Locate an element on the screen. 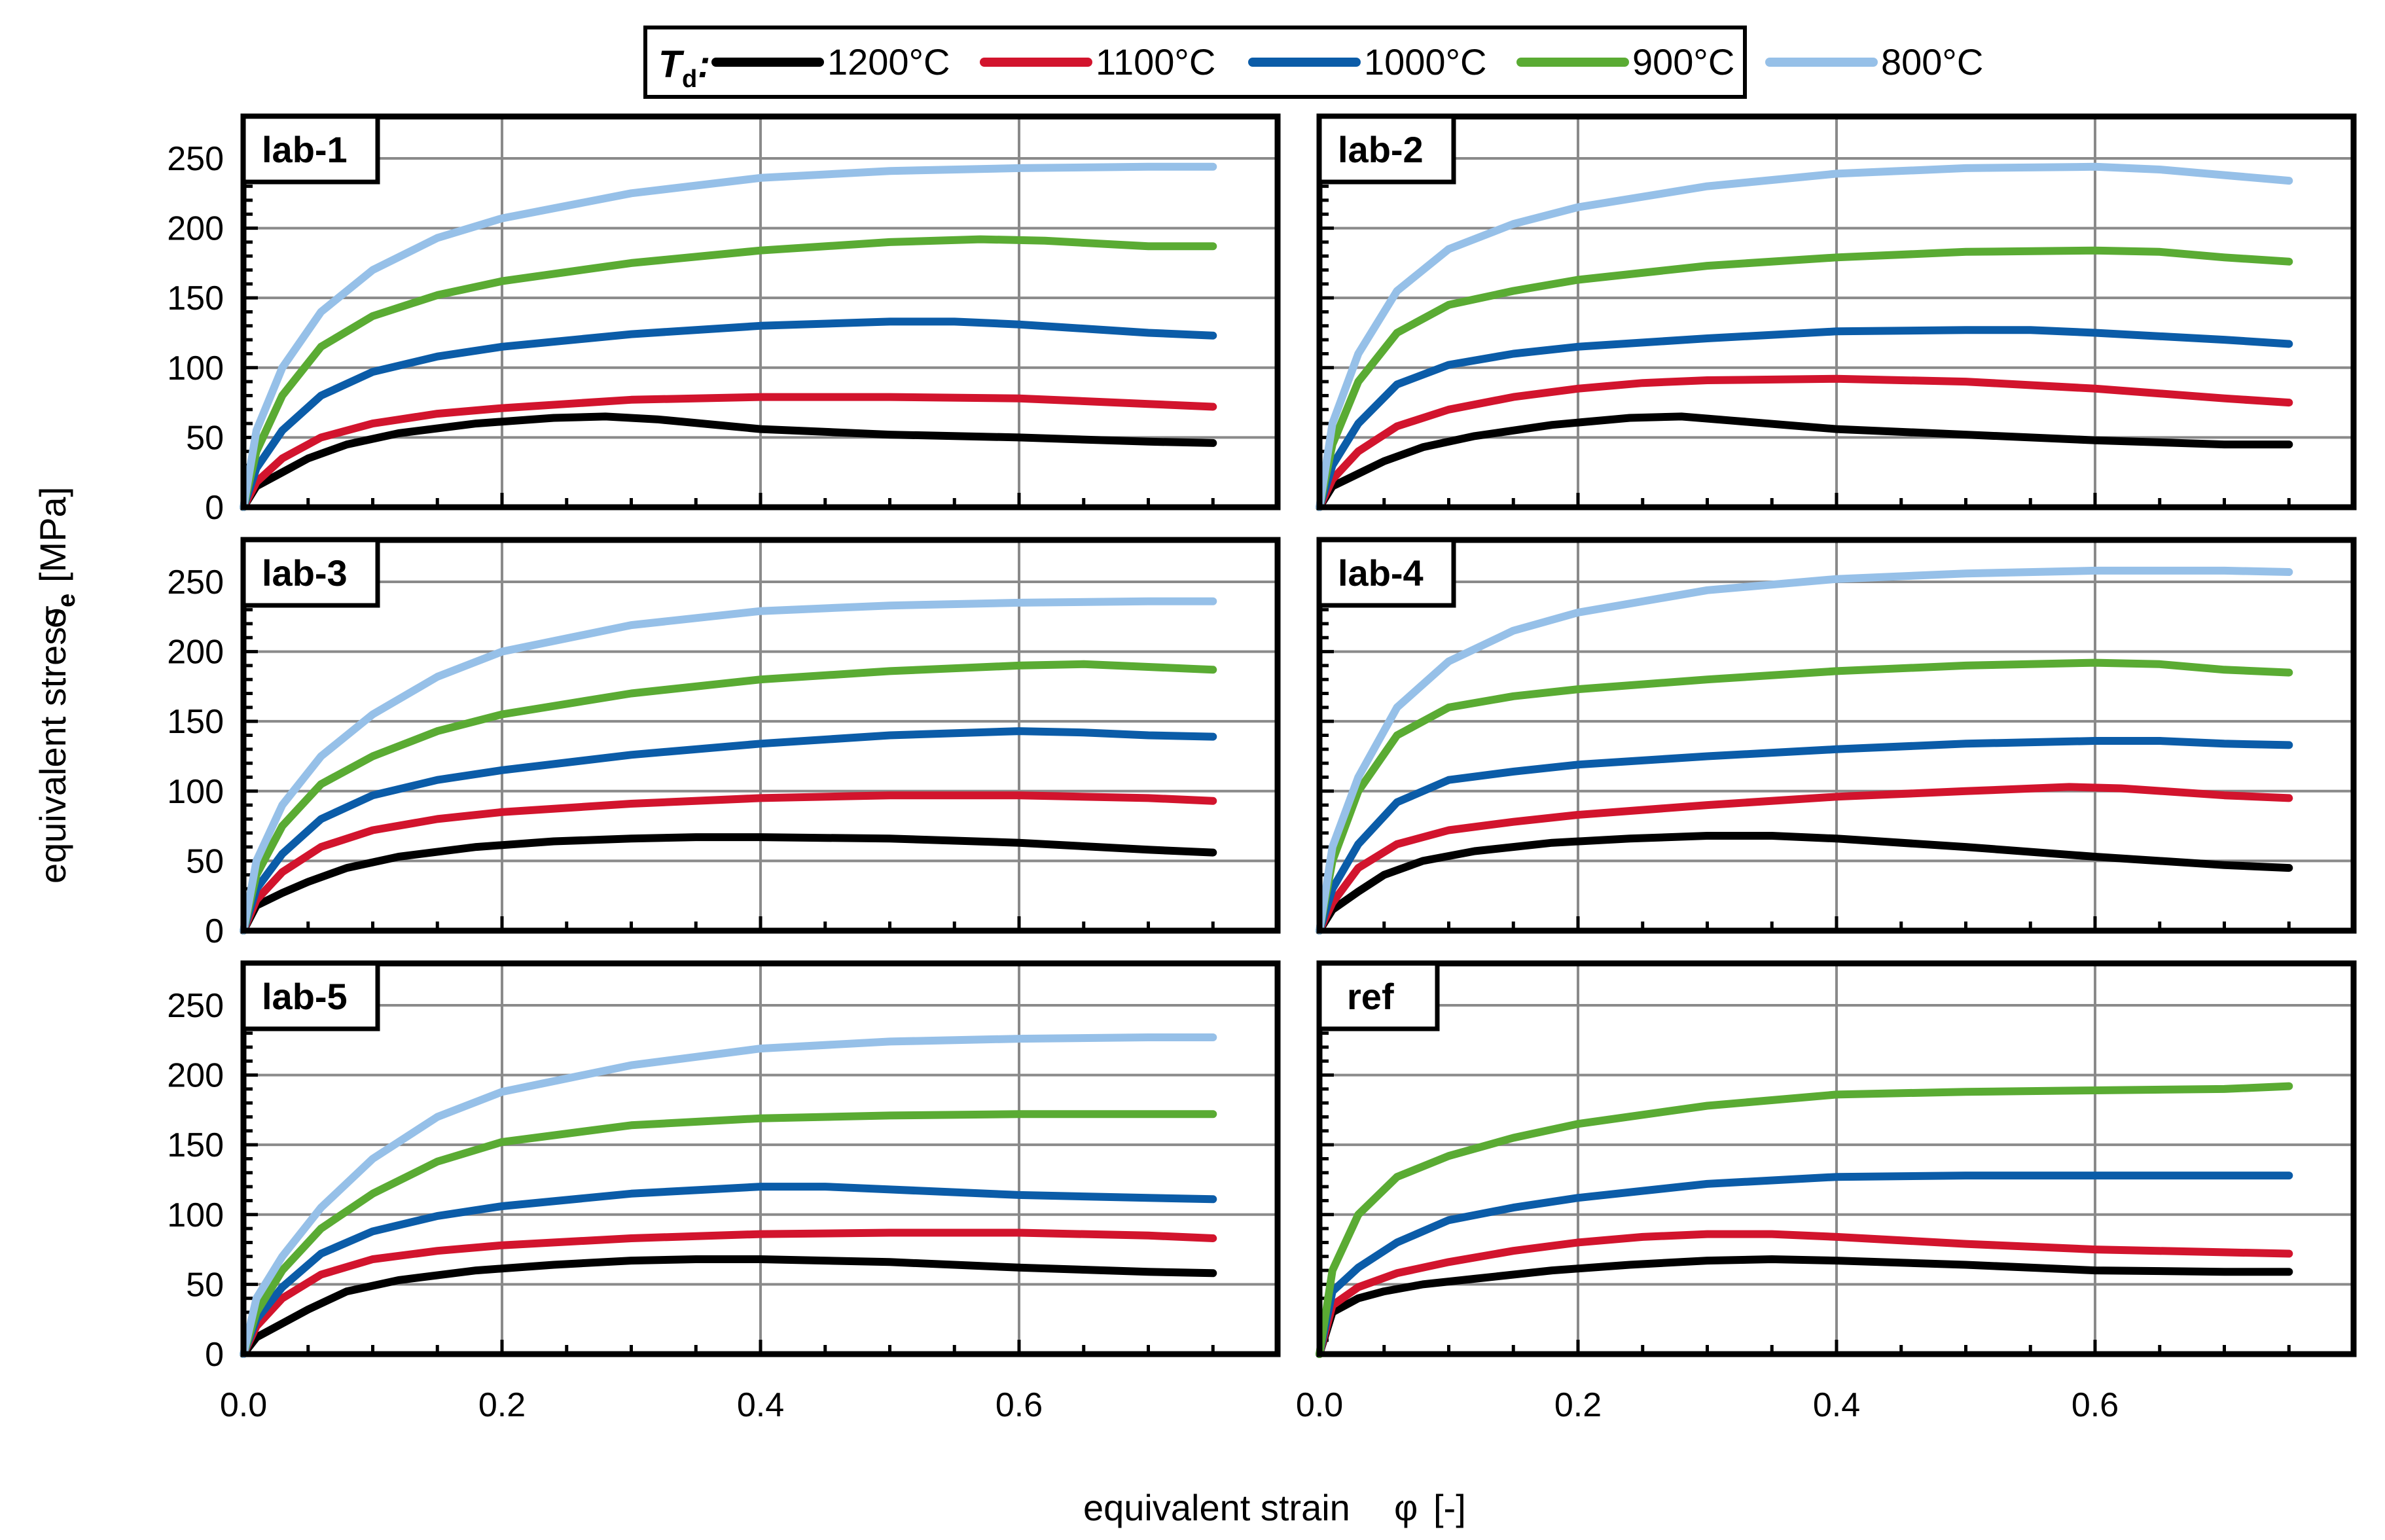 The width and height of the screenshot is (2385, 1540). series-lab-2-1200C is located at coordinates (1804, 461).